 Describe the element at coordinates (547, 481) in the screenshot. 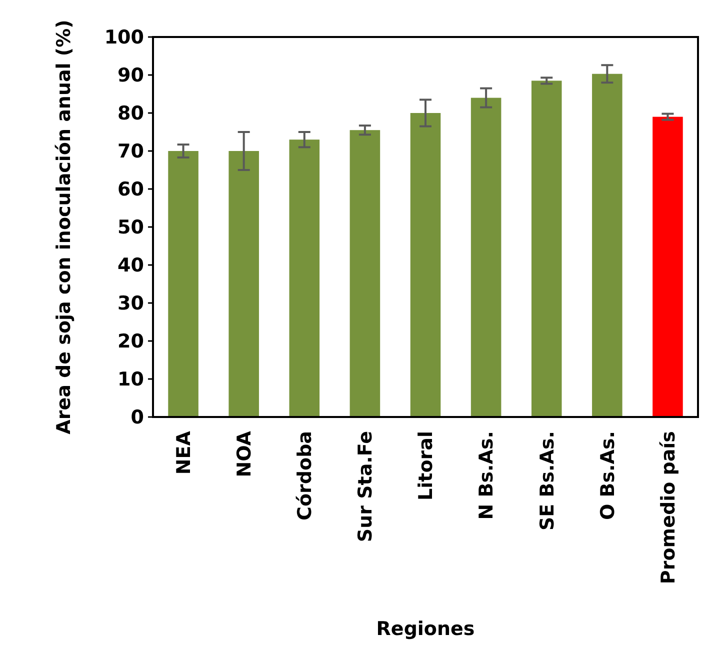

I see `x-tick-label: SE Bs.As.` at that location.